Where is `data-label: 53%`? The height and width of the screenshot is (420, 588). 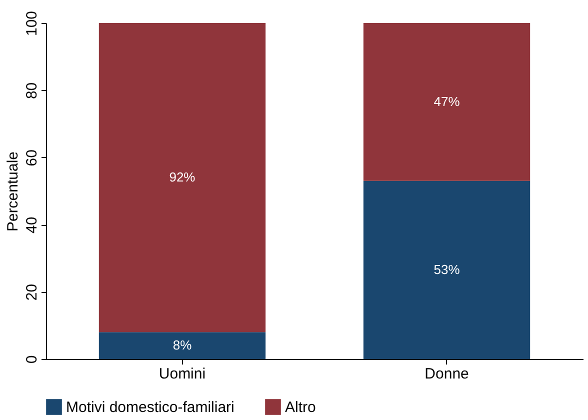 data-label: 53% is located at coordinates (447, 269).